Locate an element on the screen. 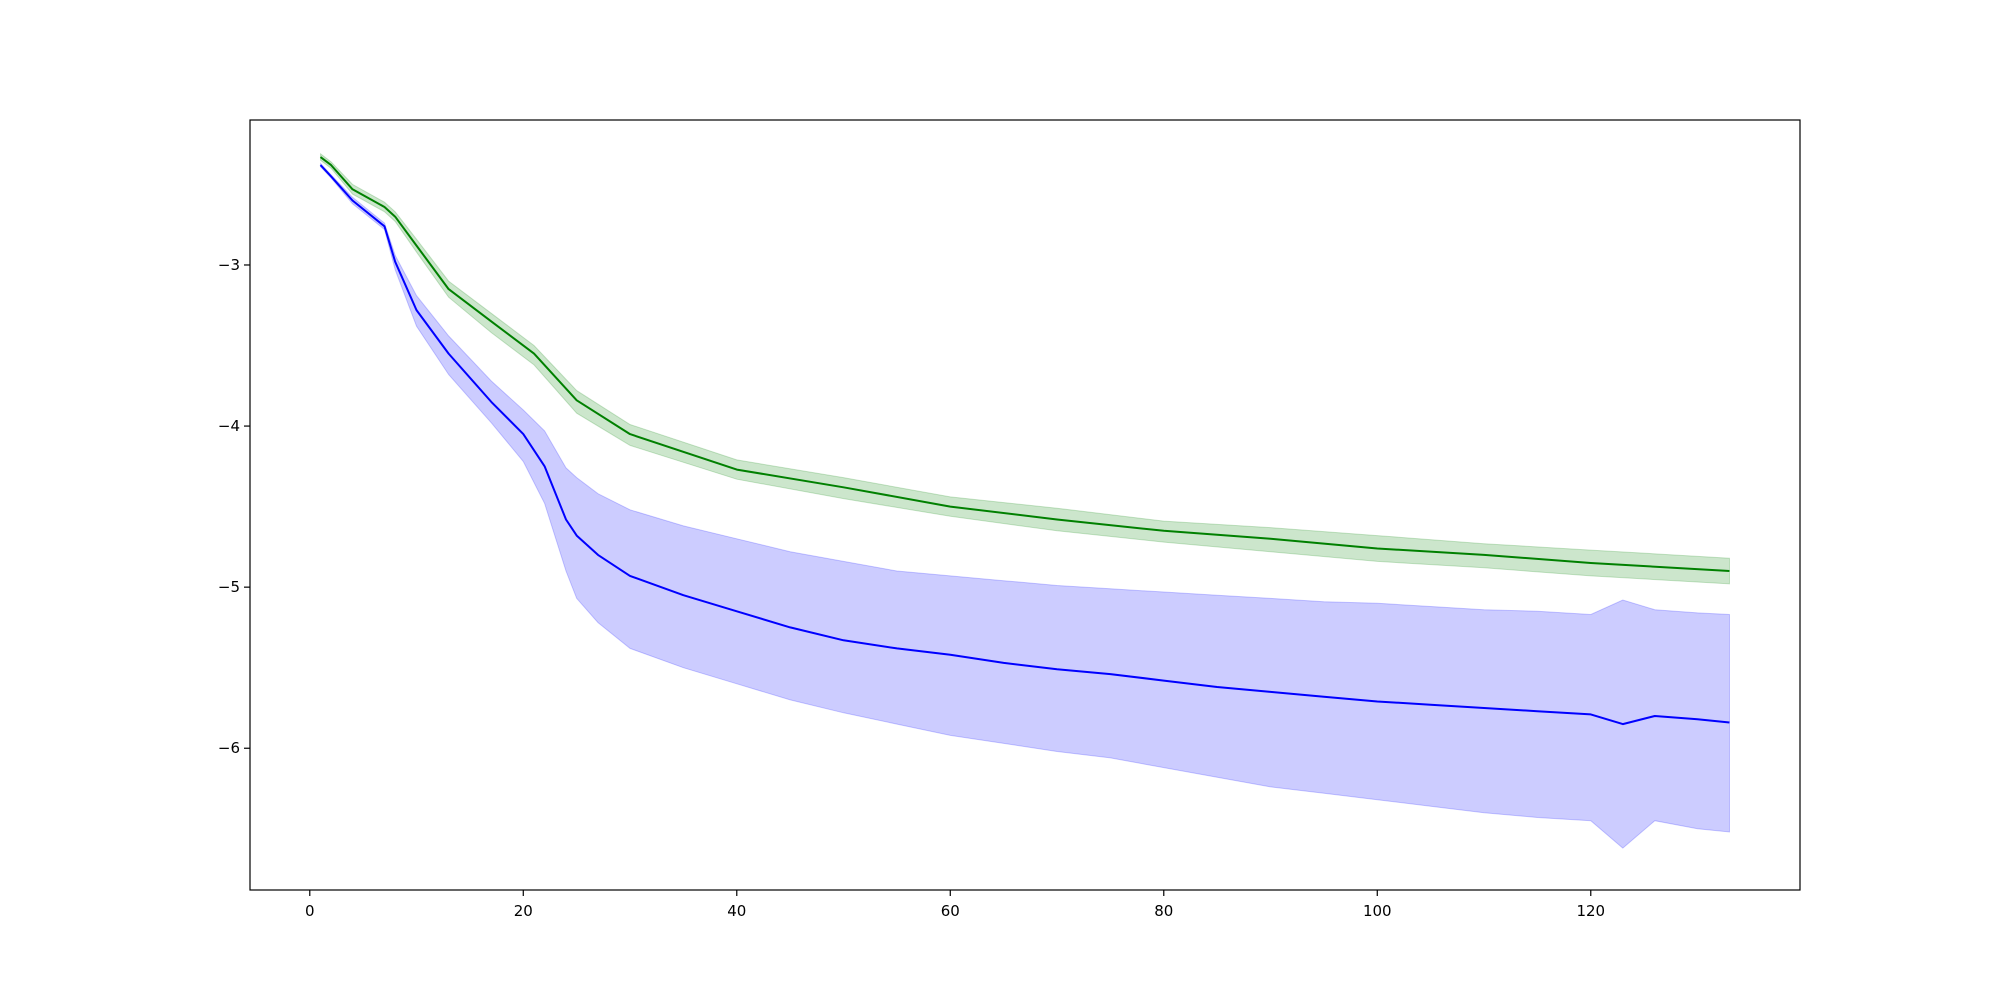 Image resolution: width=2000 pixels, height=1000 pixels. x-tick-label: 100 is located at coordinates (1377, 911).